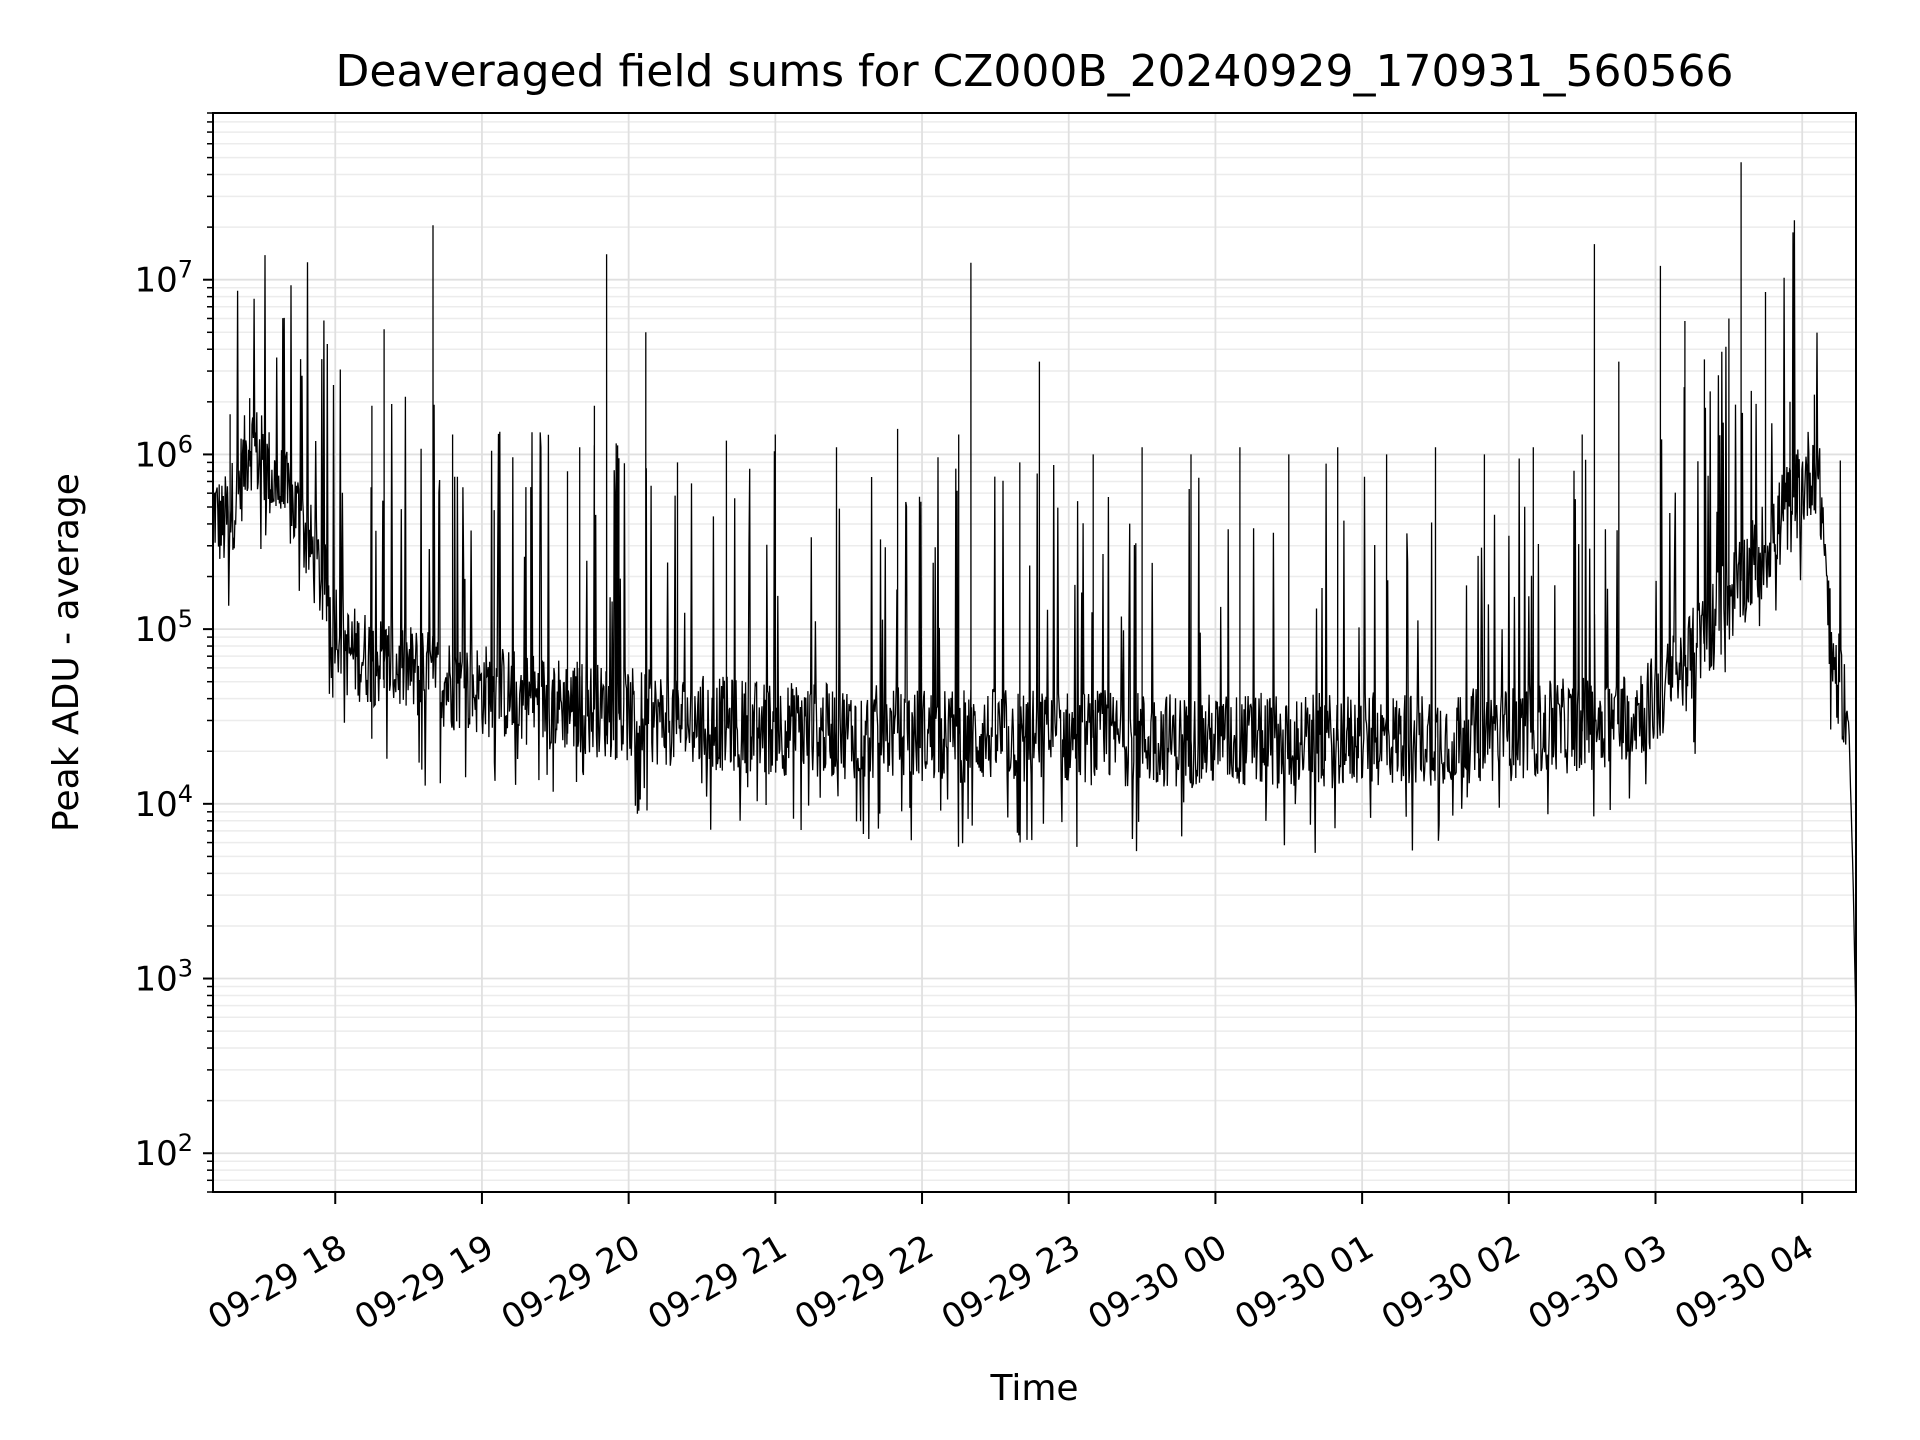 The width and height of the screenshot is (1920, 1440). What do you see at coordinates (1033, 1388) in the screenshot?
I see `x-axis-label: Time` at bounding box center [1033, 1388].